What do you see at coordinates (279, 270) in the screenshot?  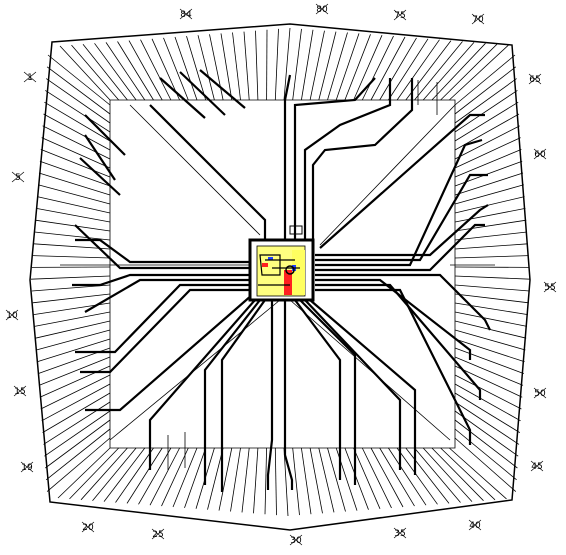 I see `die-internal-wiring` at bounding box center [279, 270].